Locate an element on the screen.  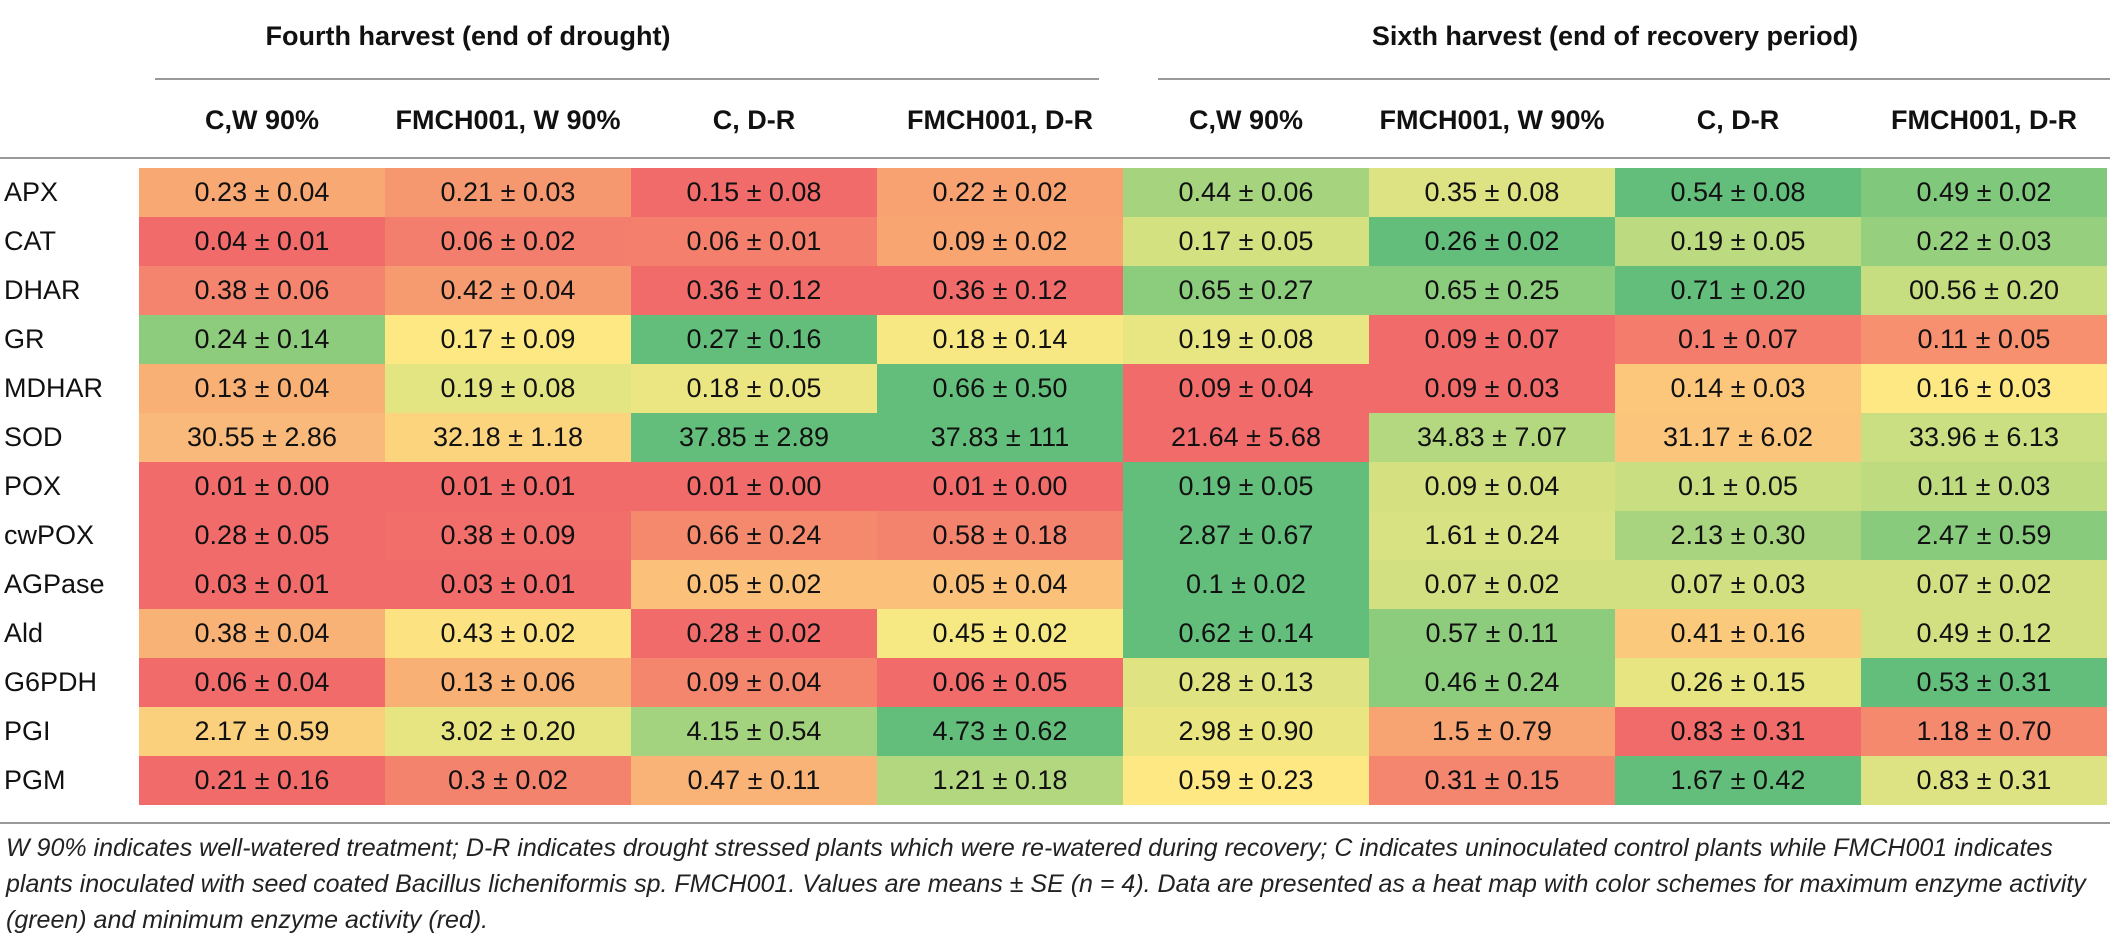
heatmap-cell: 0.54 ± 0.08 is located at coordinates (1738, 192).